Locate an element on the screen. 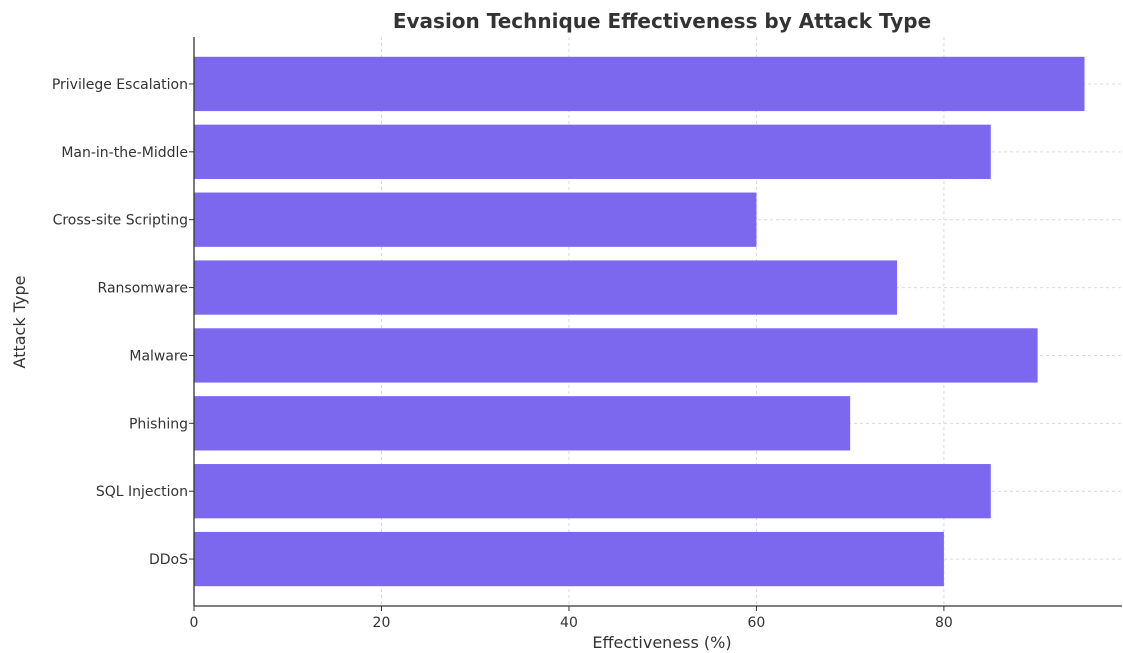  x-tick-label: 60 is located at coordinates (757, 623).